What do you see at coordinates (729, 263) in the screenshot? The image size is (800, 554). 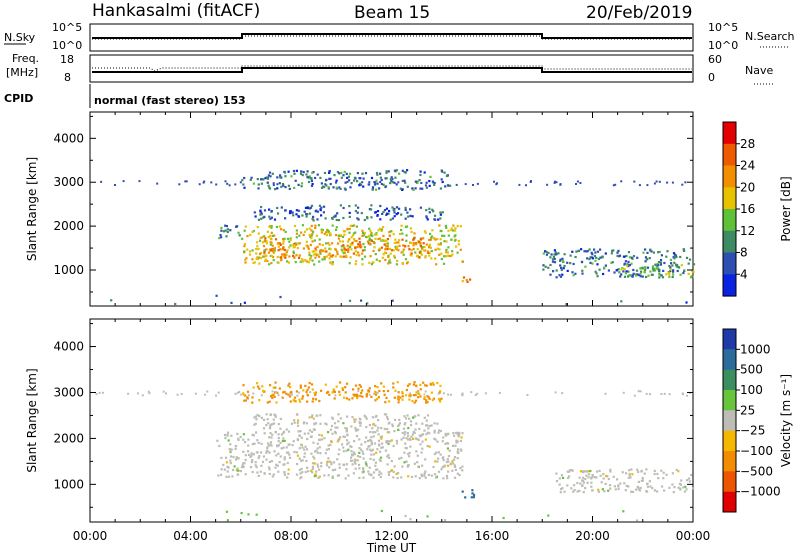 I see `colorbar-swatch` at bounding box center [729, 263].